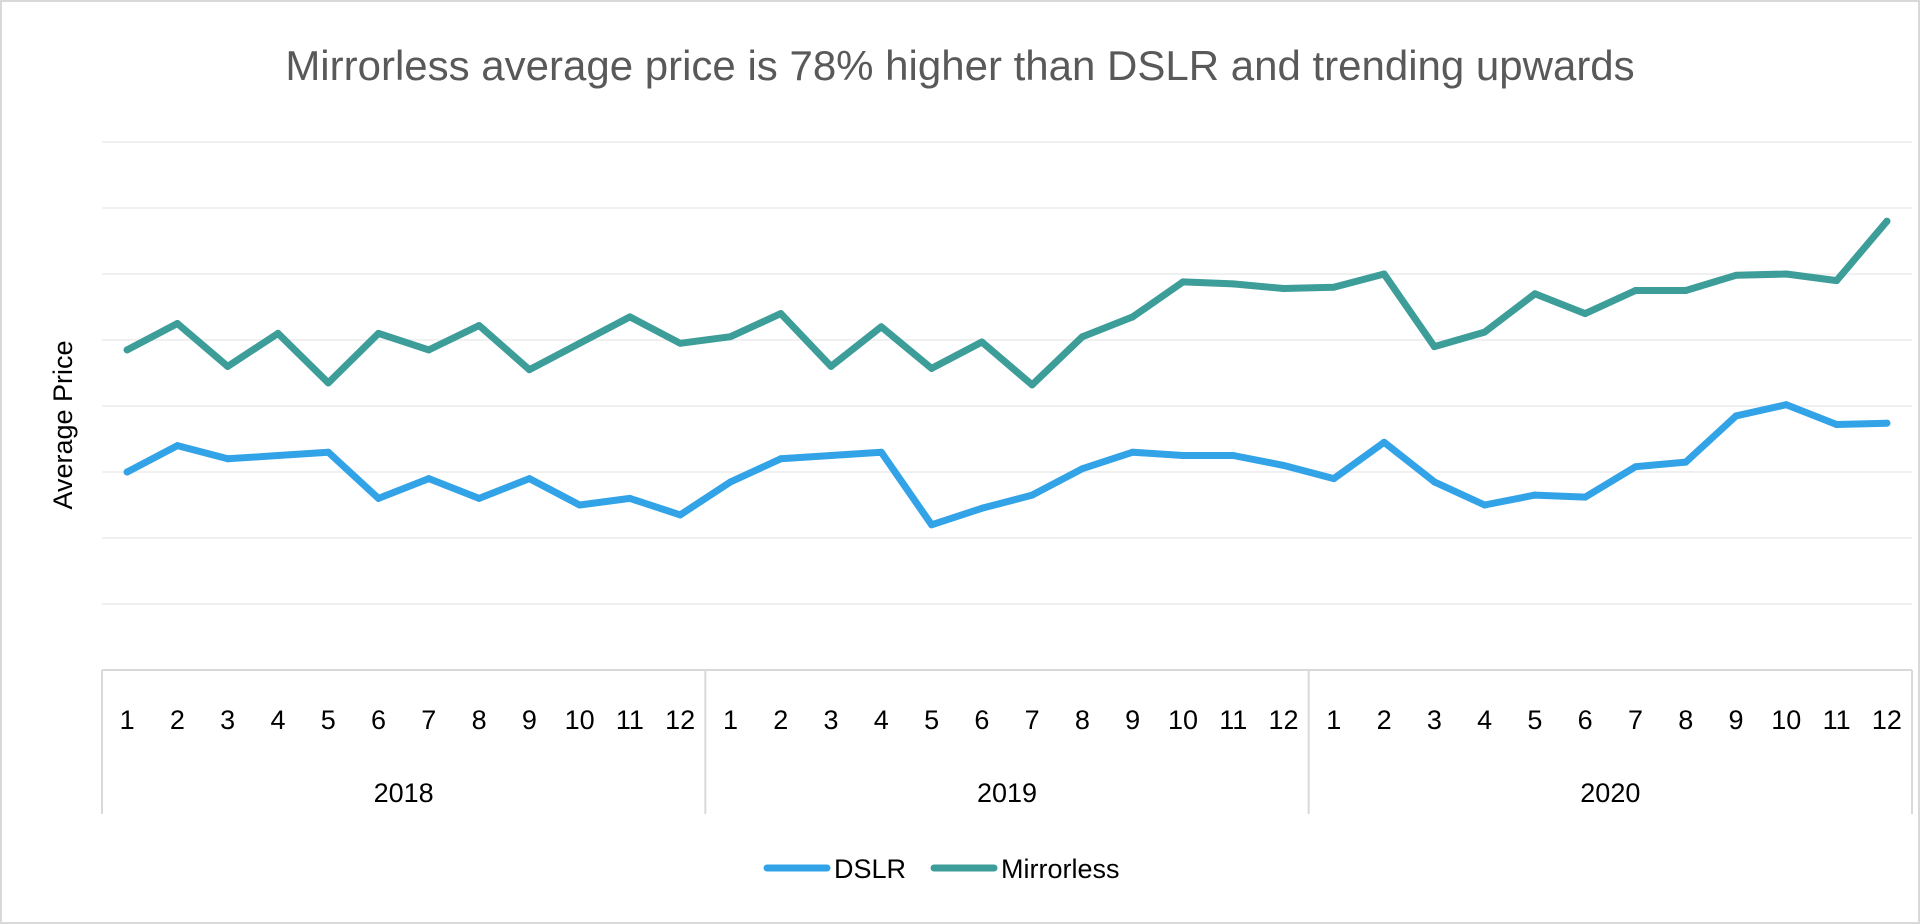  I want to click on x-group-label: 2018, so click(404, 793).